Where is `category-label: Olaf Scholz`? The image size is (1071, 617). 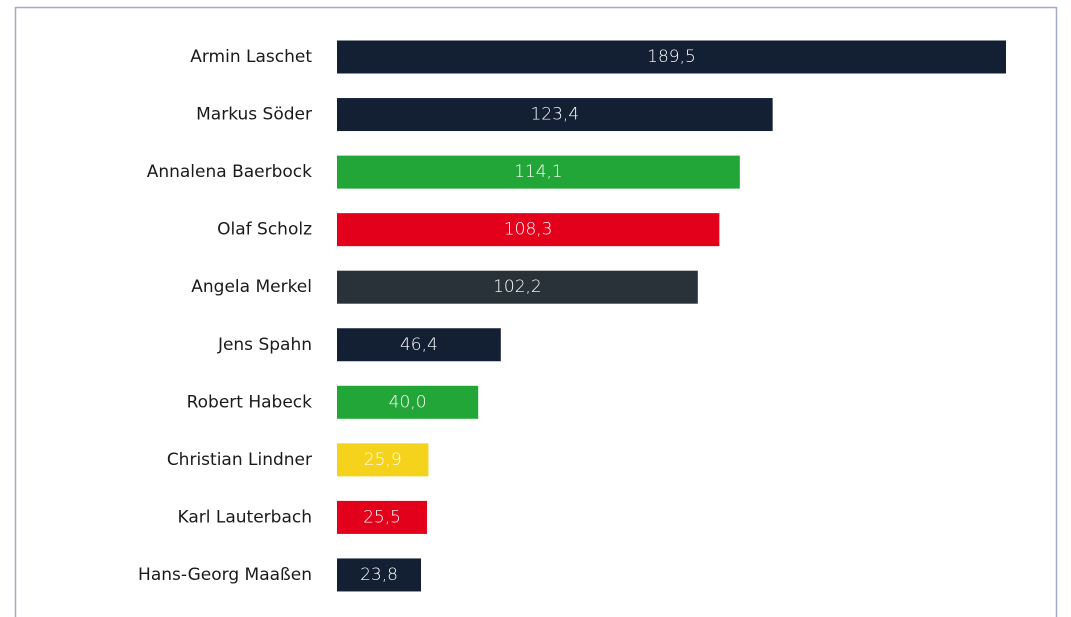 category-label: Olaf Scholz is located at coordinates (264, 230).